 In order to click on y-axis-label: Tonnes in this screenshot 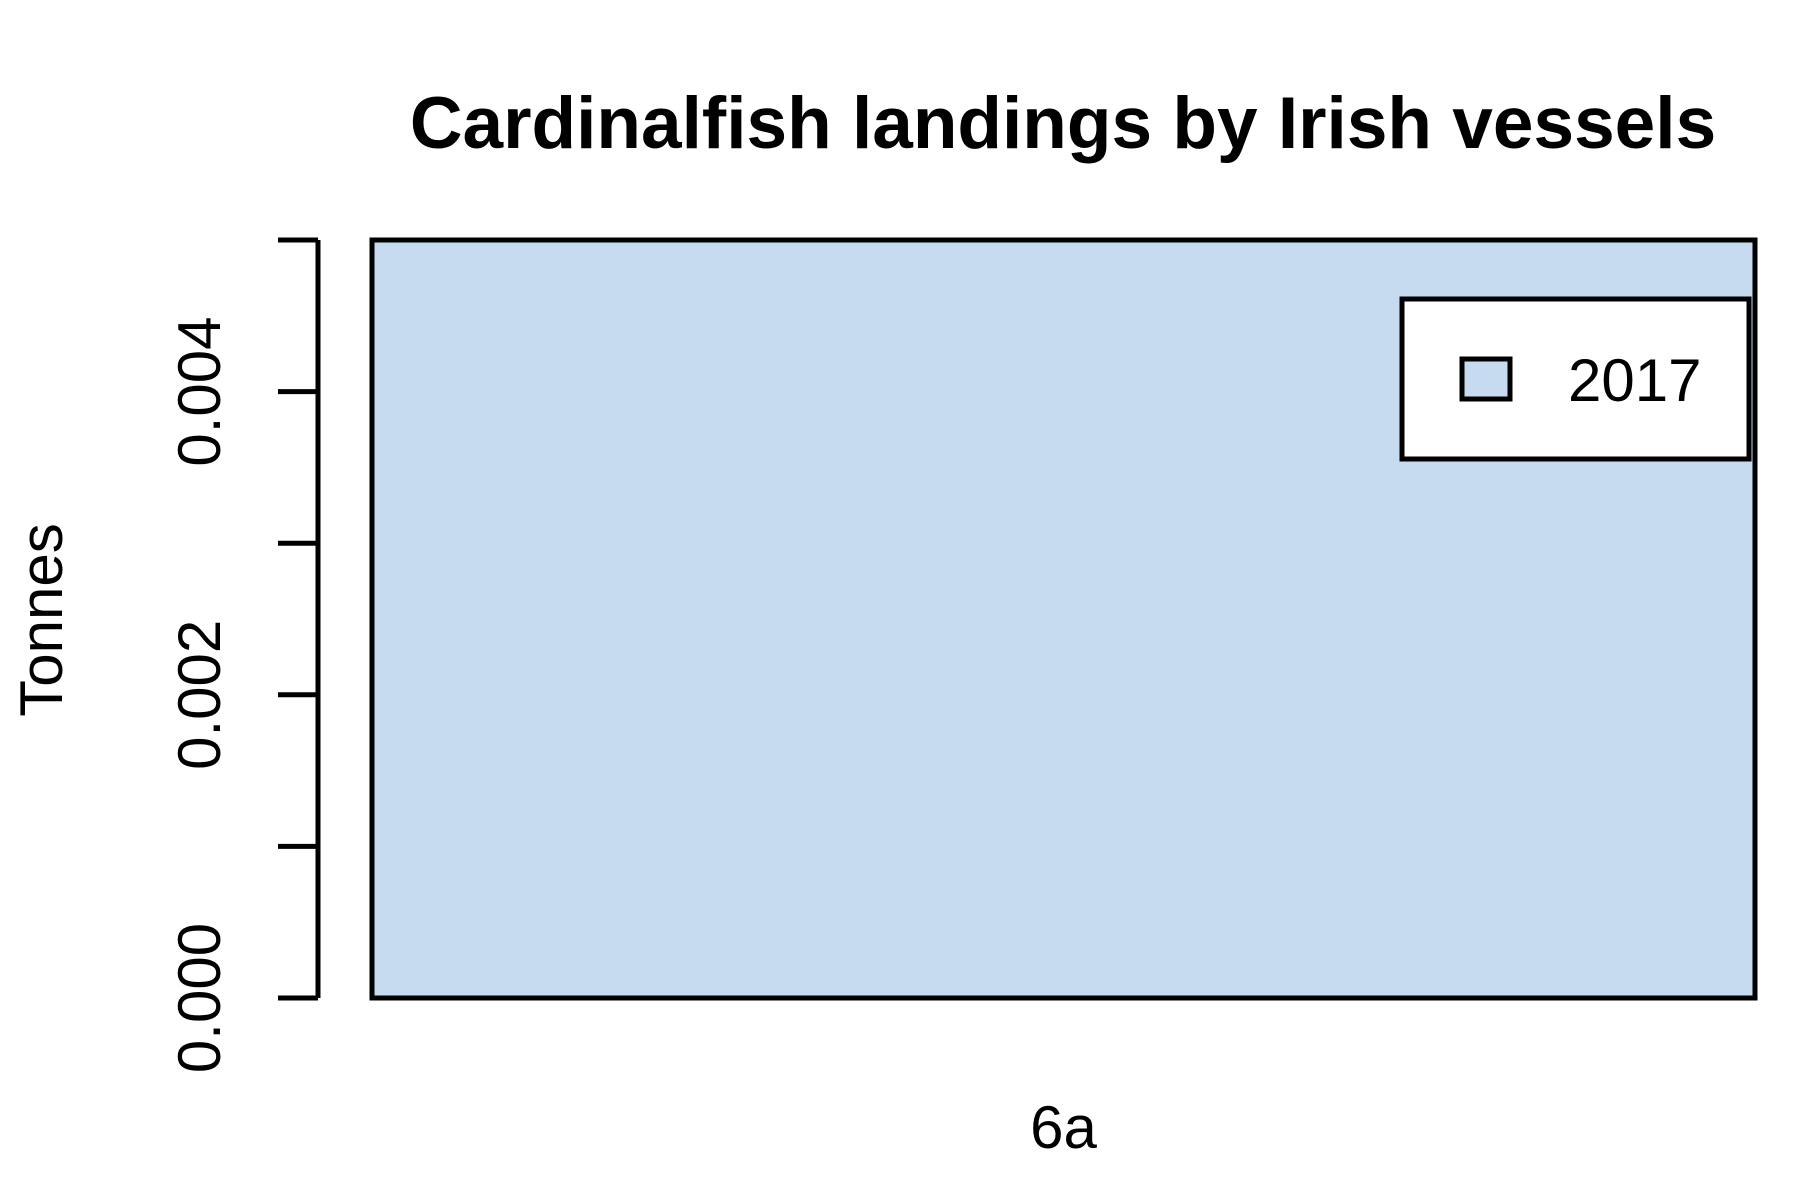, I will do `click(41, 619)`.